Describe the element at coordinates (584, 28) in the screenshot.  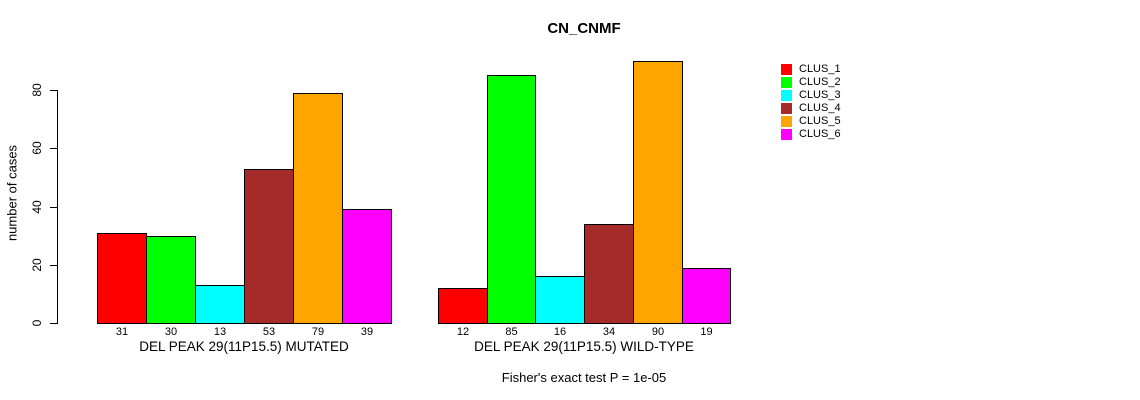
I see `chart-title: CN_CNMF` at that location.